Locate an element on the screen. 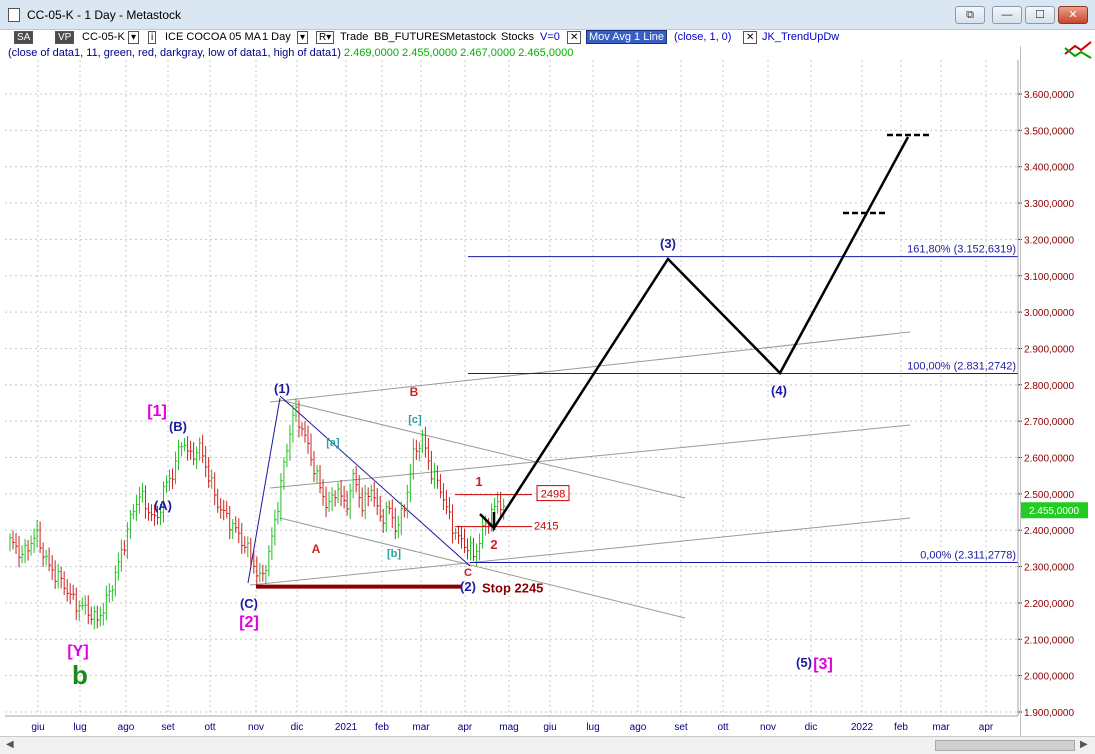 This screenshot has width=1095, height=754. time-tick-label: mar is located at coordinates (421, 727).